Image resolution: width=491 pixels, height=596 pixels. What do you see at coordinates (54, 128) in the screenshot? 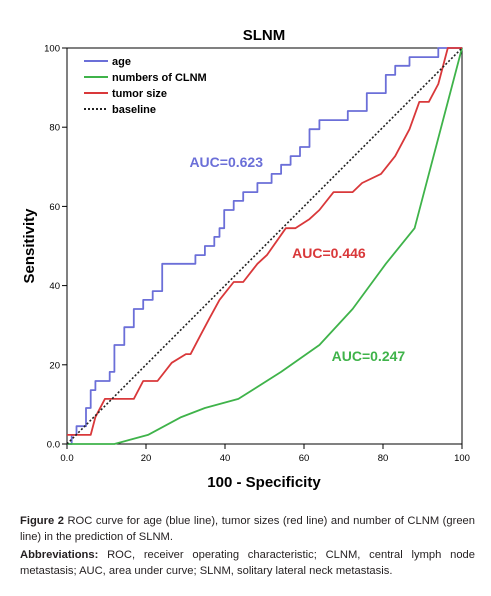
I see `y-tick-label: 80` at bounding box center [54, 128].